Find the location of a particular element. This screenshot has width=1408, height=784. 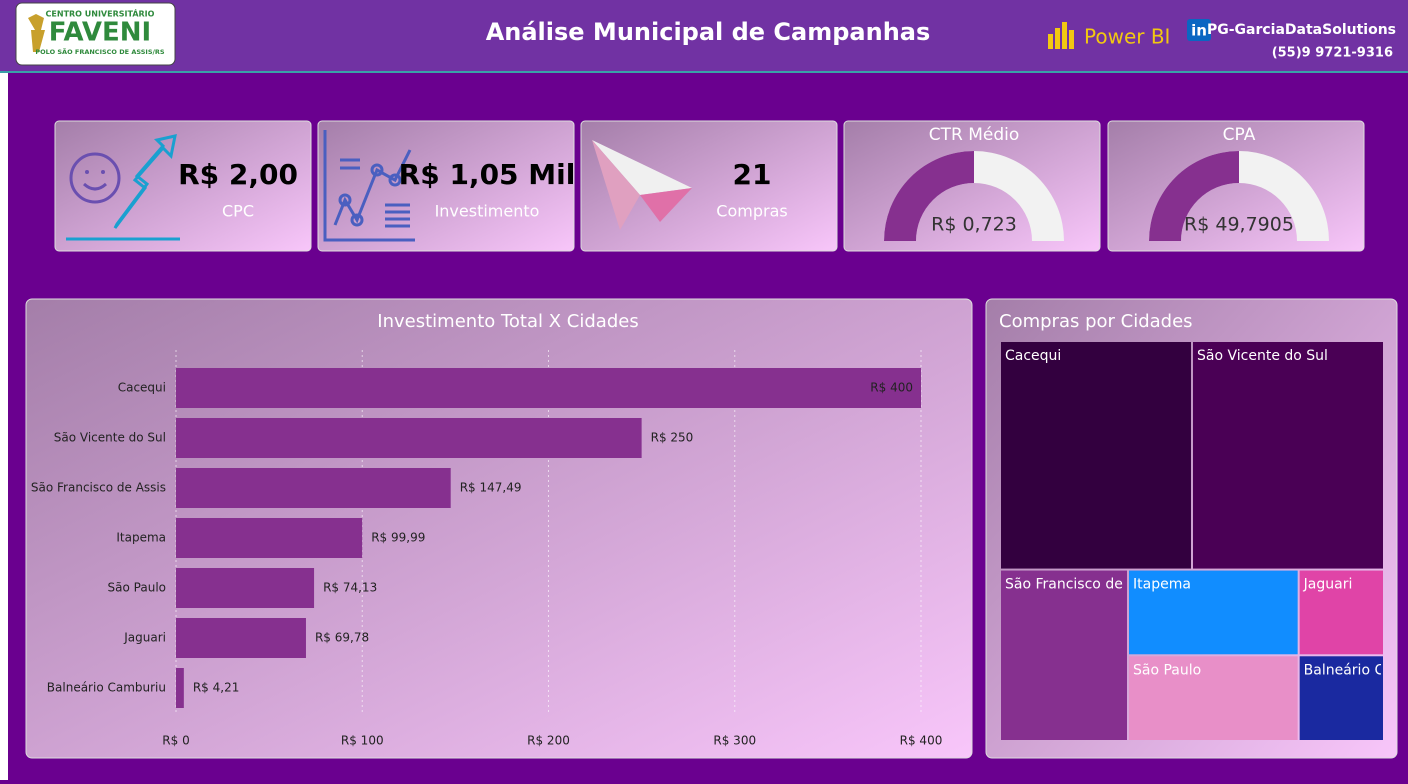

phone: (55)9 9721-9316 is located at coordinates (1332, 53).